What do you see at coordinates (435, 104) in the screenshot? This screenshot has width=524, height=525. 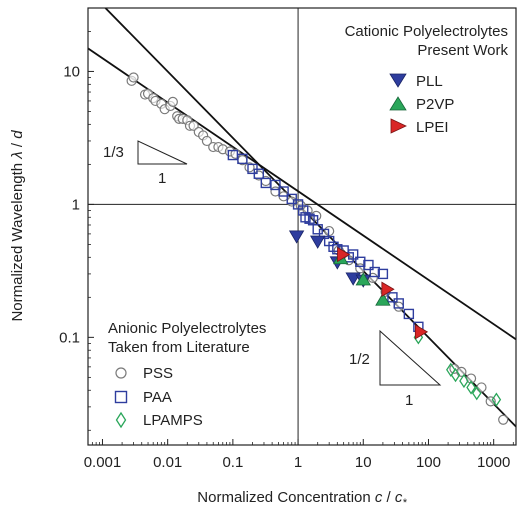 I see `legend-p2vp-label: P2VP` at bounding box center [435, 104].